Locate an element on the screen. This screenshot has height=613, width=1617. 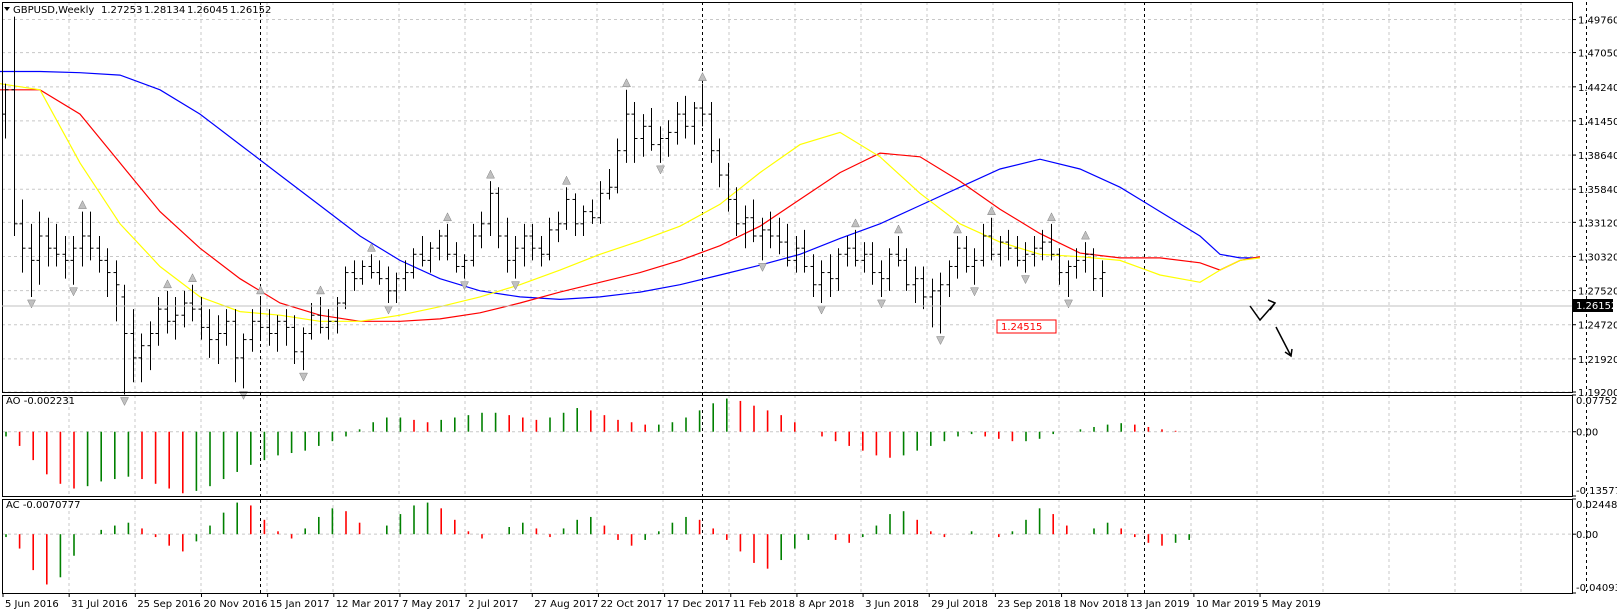
time-tick-label: 20 Nov 2016 is located at coordinates (235, 604).